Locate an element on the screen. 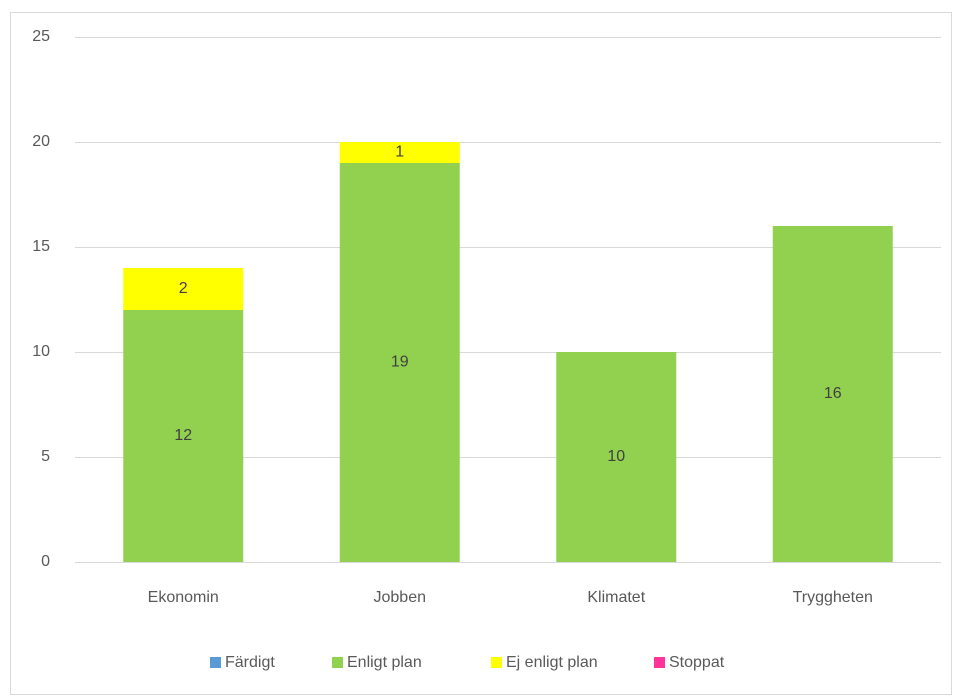 This screenshot has height=698, width=955. legend-label: Ej enligt plan is located at coordinates (552, 662).